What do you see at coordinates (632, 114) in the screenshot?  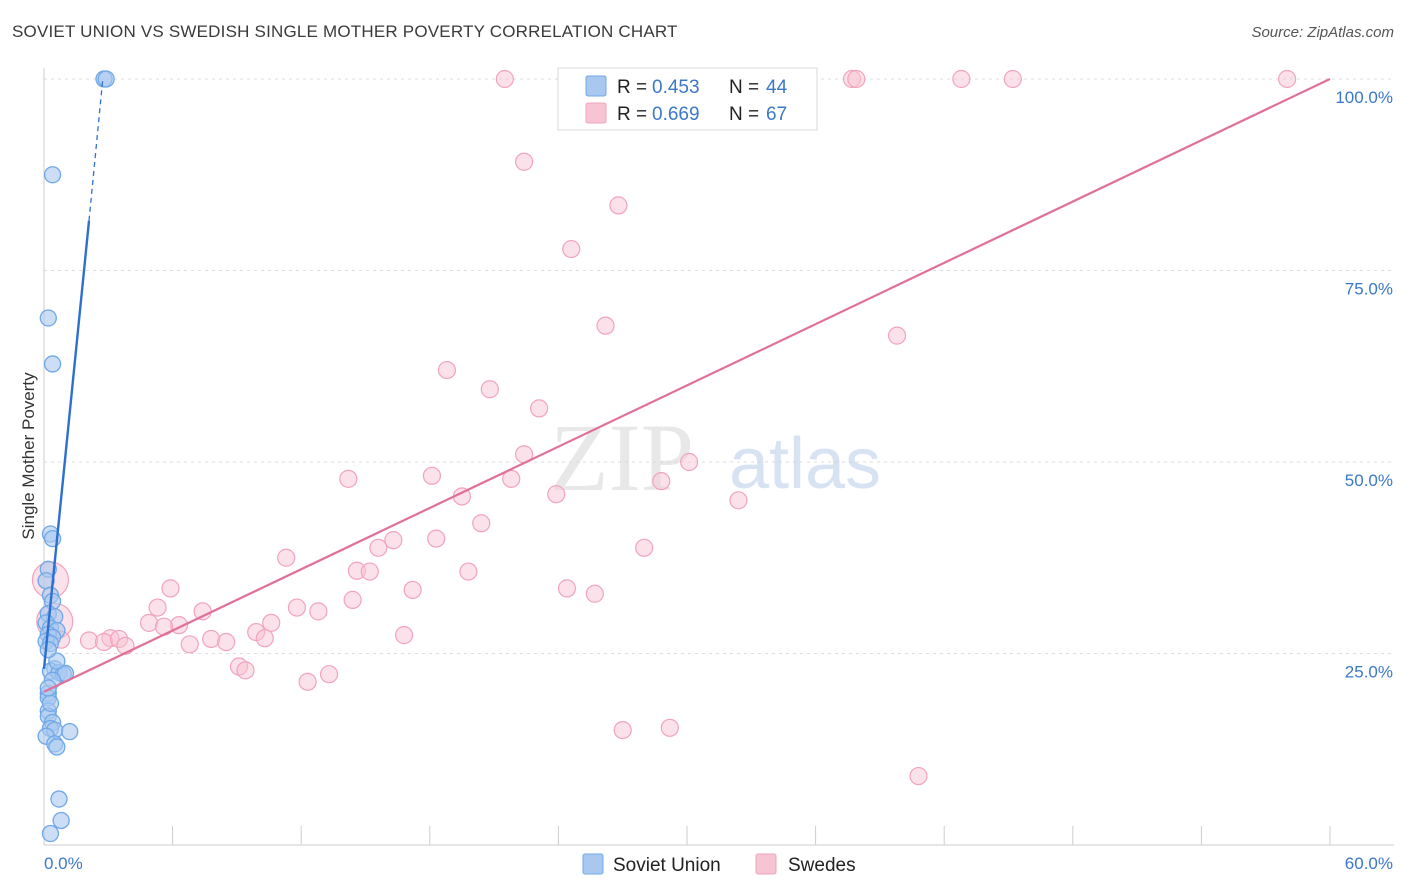 I see `legend-swedes-r-label: R =` at bounding box center [632, 114].